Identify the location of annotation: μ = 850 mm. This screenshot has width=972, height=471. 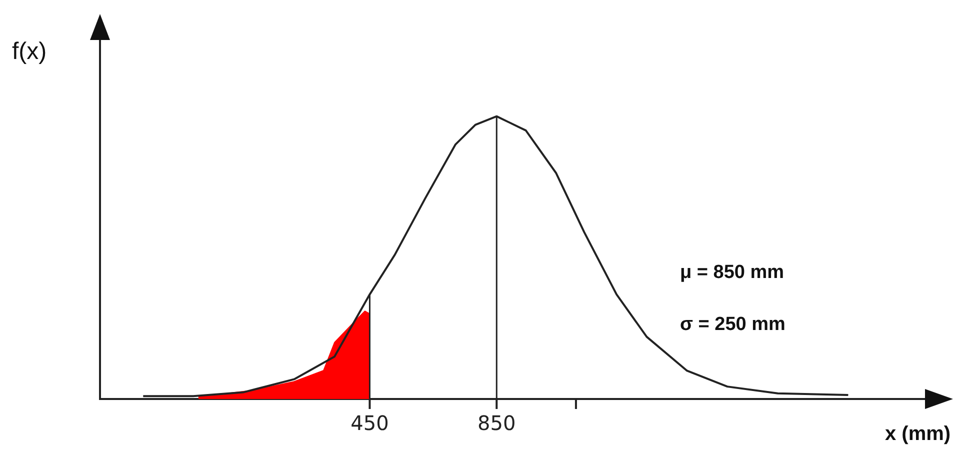
(732, 273).